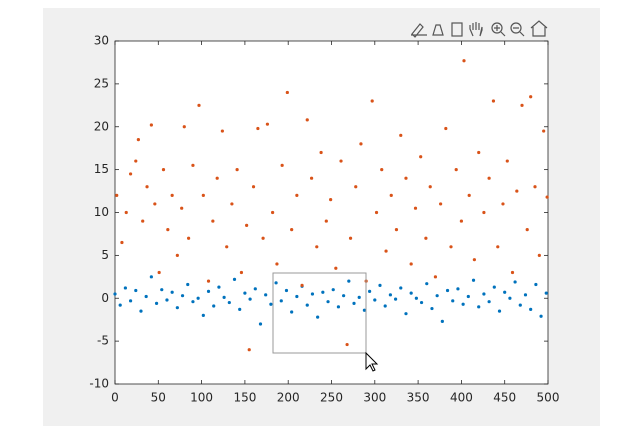 Image resolution: width=630 pixels, height=448 pixels. Describe the element at coordinates (504, 398) in the screenshot. I see `x-tick-label: 450` at that location.